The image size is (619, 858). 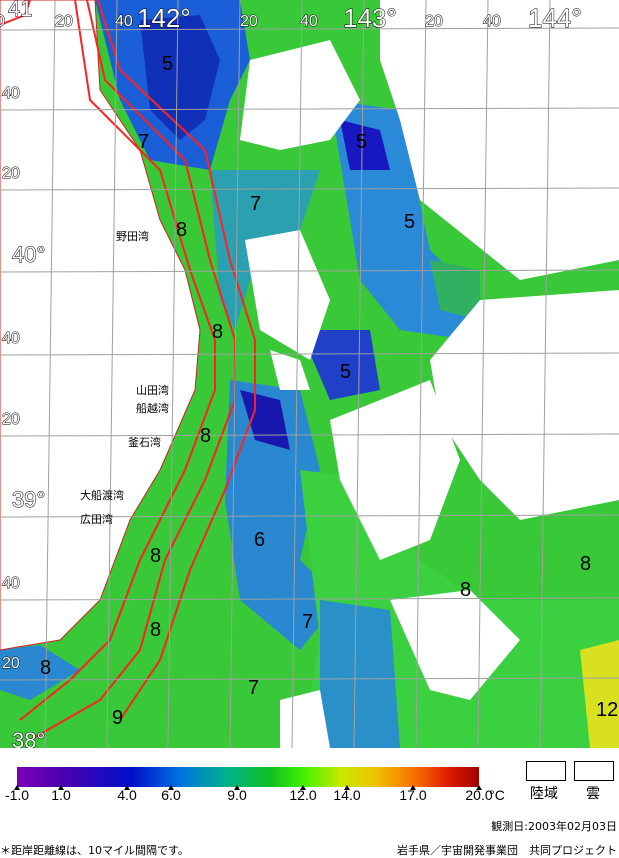 What do you see at coordinates (28, 738) in the screenshot?
I see `lat-label: 38°` at bounding box center [28, 738].